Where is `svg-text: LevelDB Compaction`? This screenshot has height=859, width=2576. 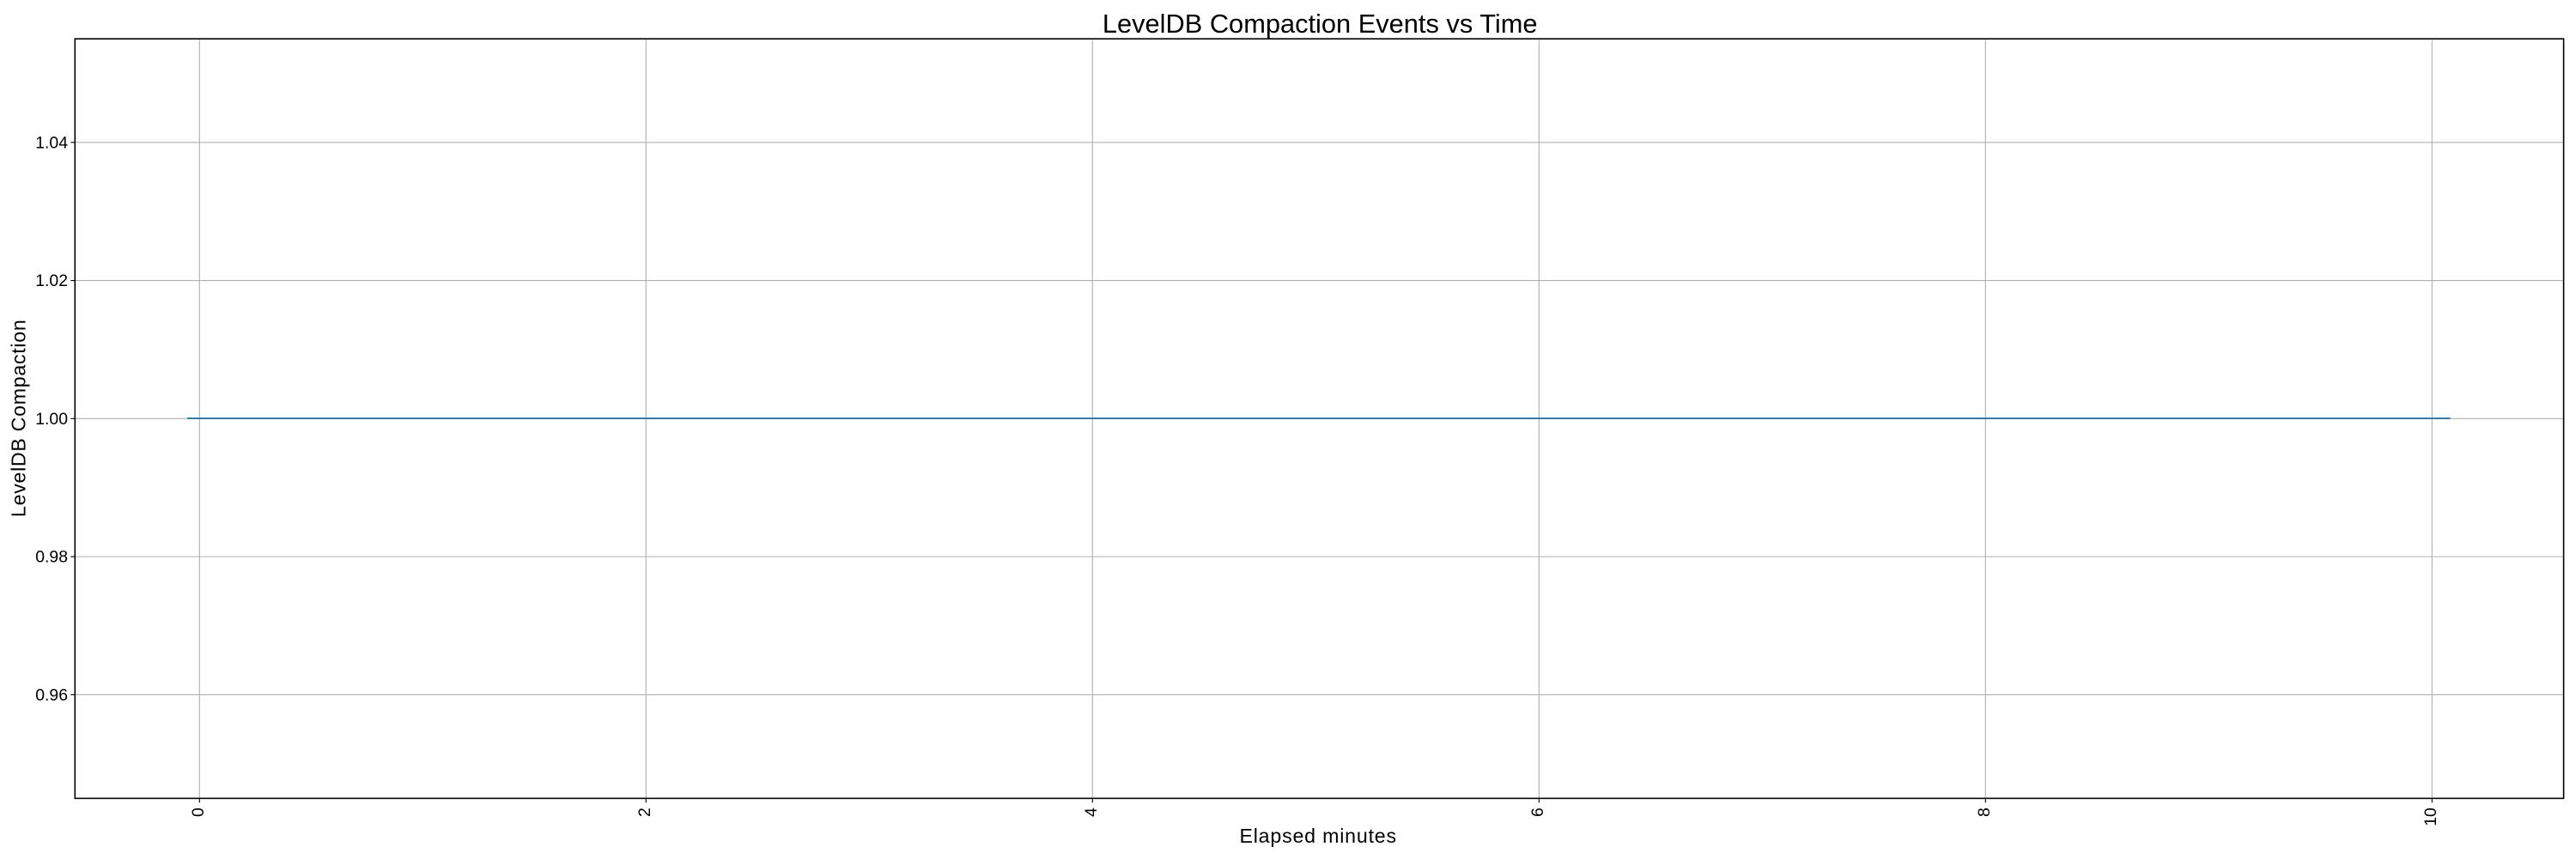
svg-text: LevelDB Compaction is located at coordinates (19, 418).